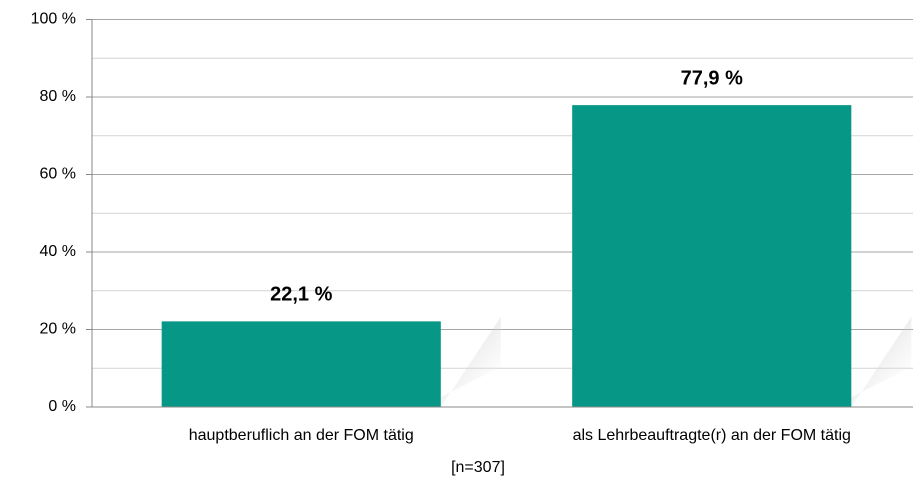 The height and width of the screenshot is (483, 916). I want to click on y-tick-label: 100 %, so click(53, 19).